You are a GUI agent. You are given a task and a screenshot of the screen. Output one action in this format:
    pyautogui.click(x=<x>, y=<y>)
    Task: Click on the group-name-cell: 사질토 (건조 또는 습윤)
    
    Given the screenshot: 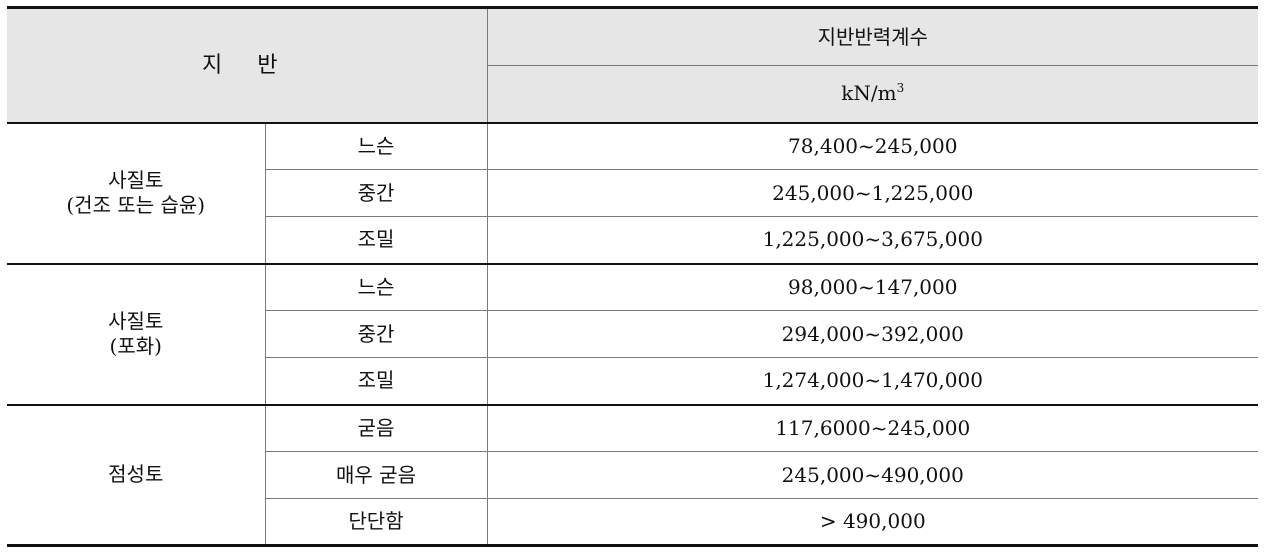 What is the action you would take?
    pyautogui.click(x=136, y=193)
    